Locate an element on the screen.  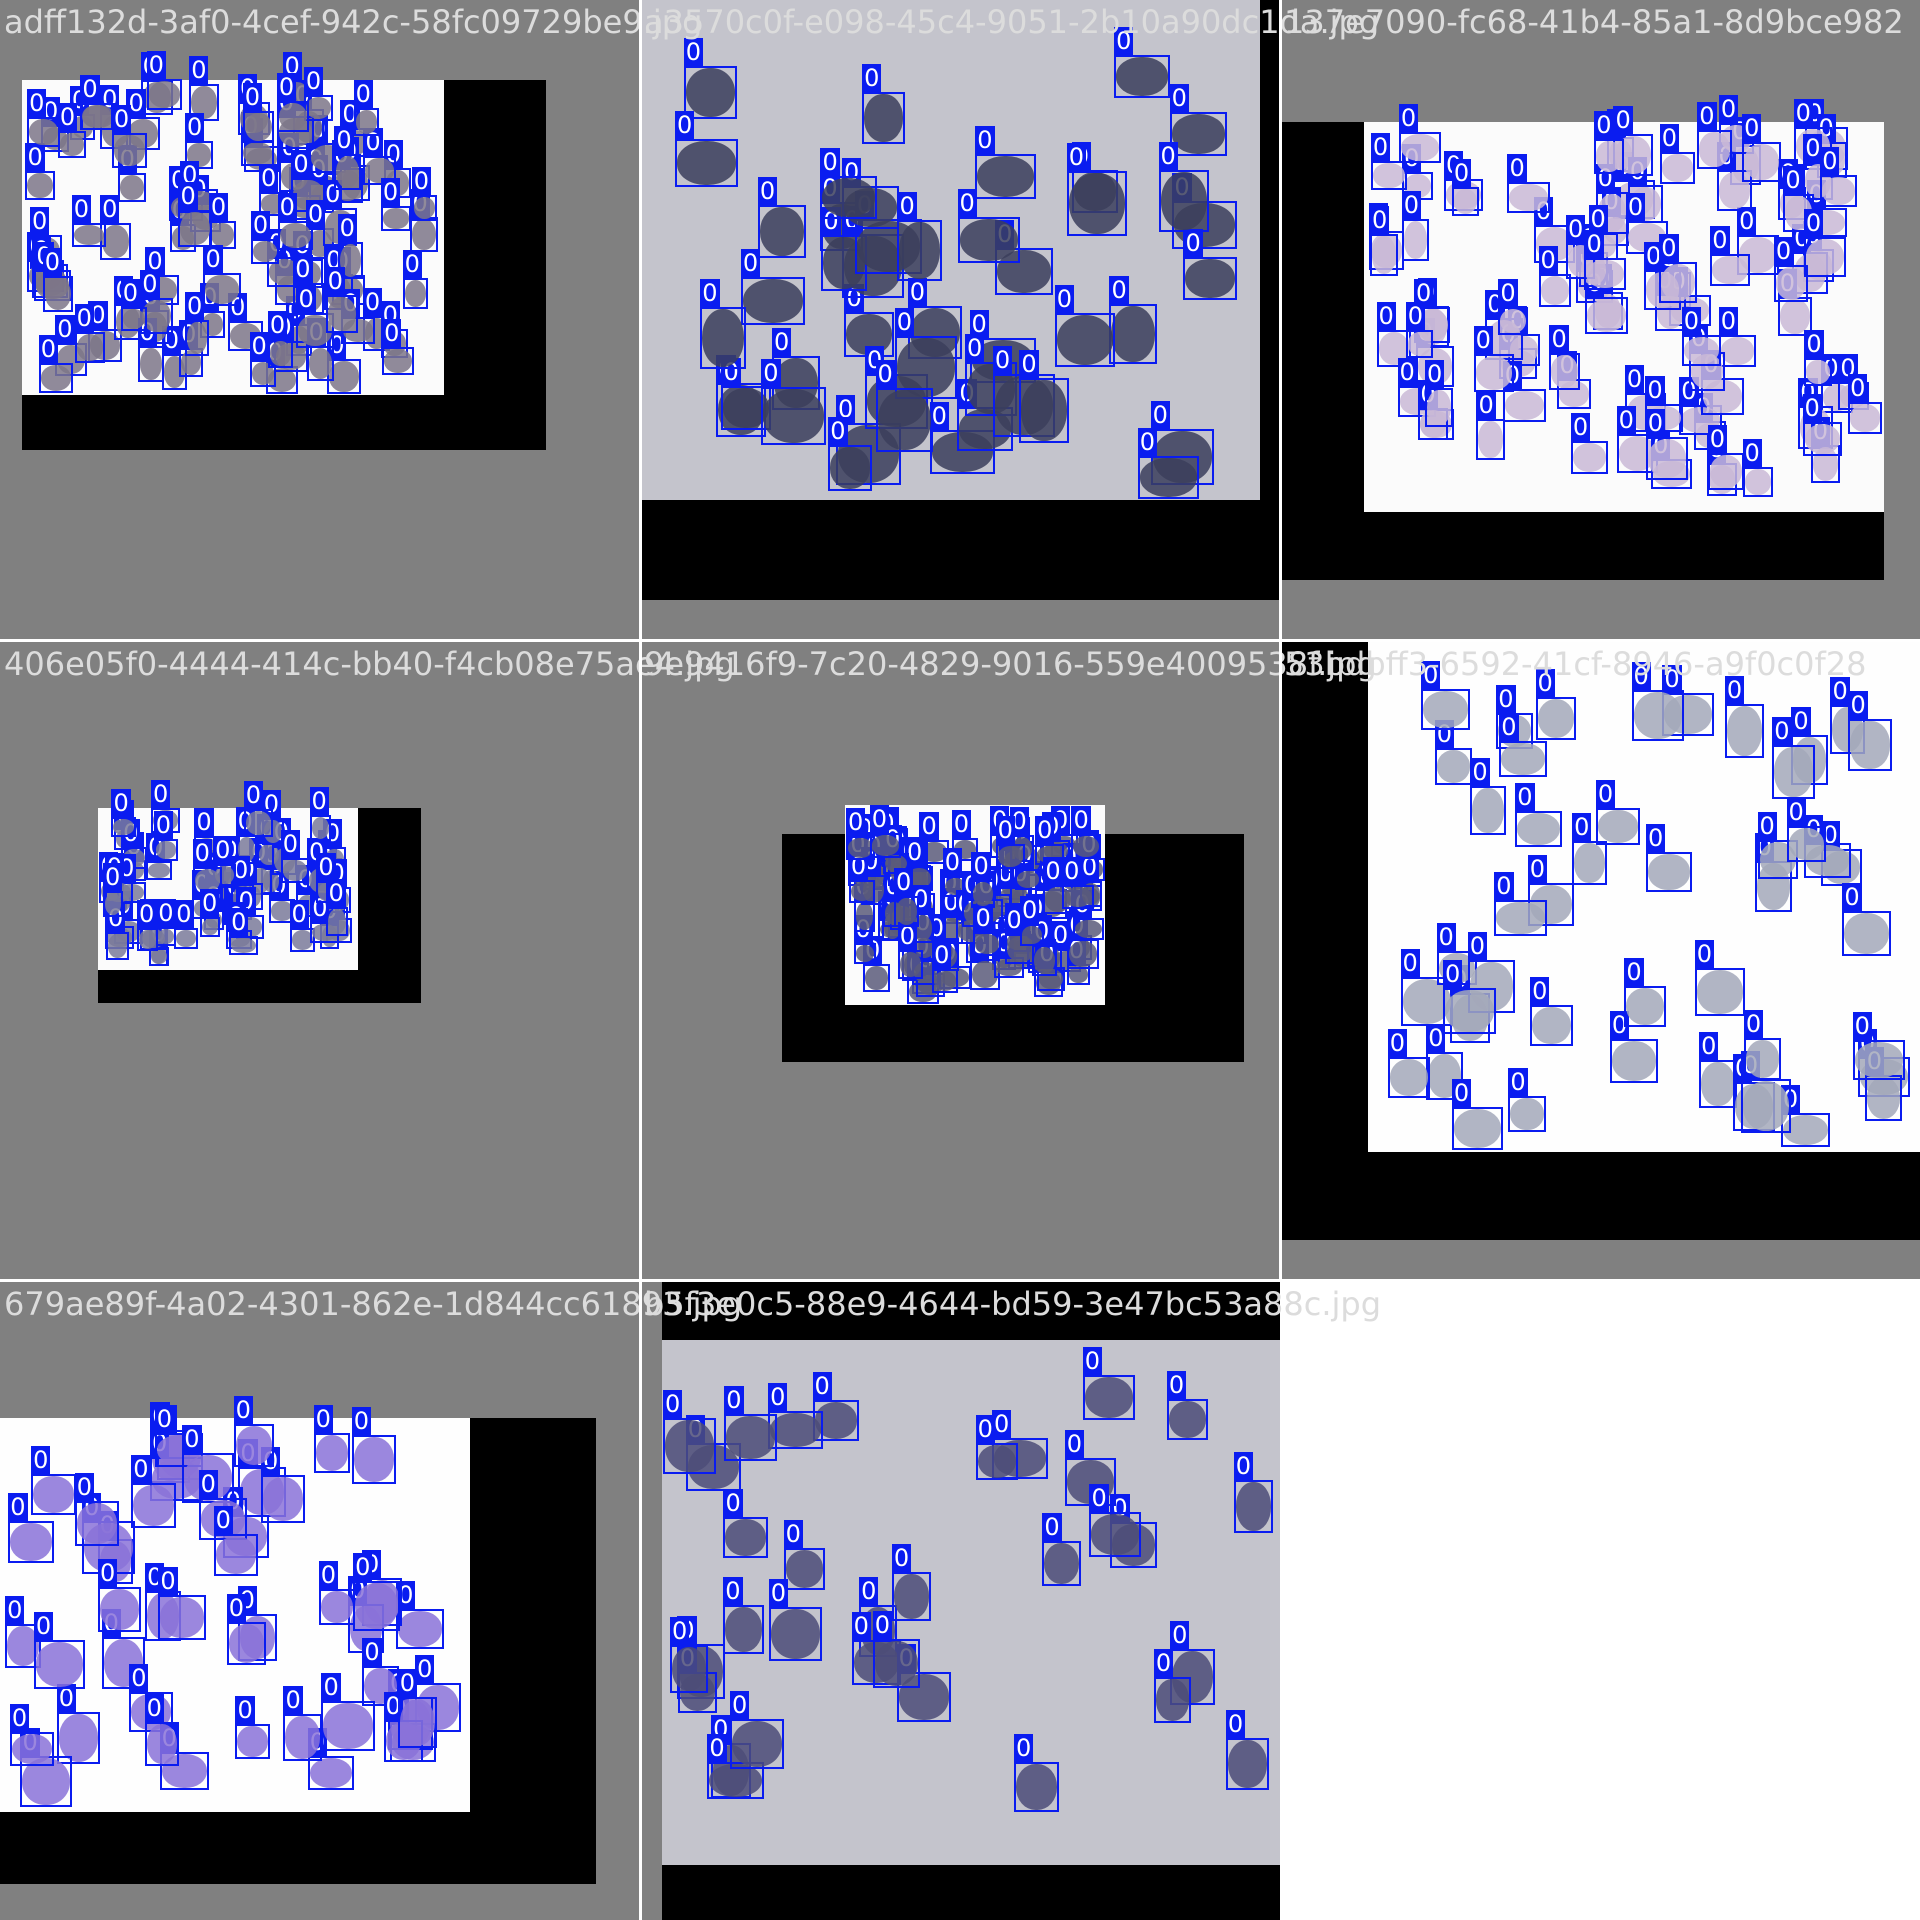
grid-line is located at coordinates (640, 960).